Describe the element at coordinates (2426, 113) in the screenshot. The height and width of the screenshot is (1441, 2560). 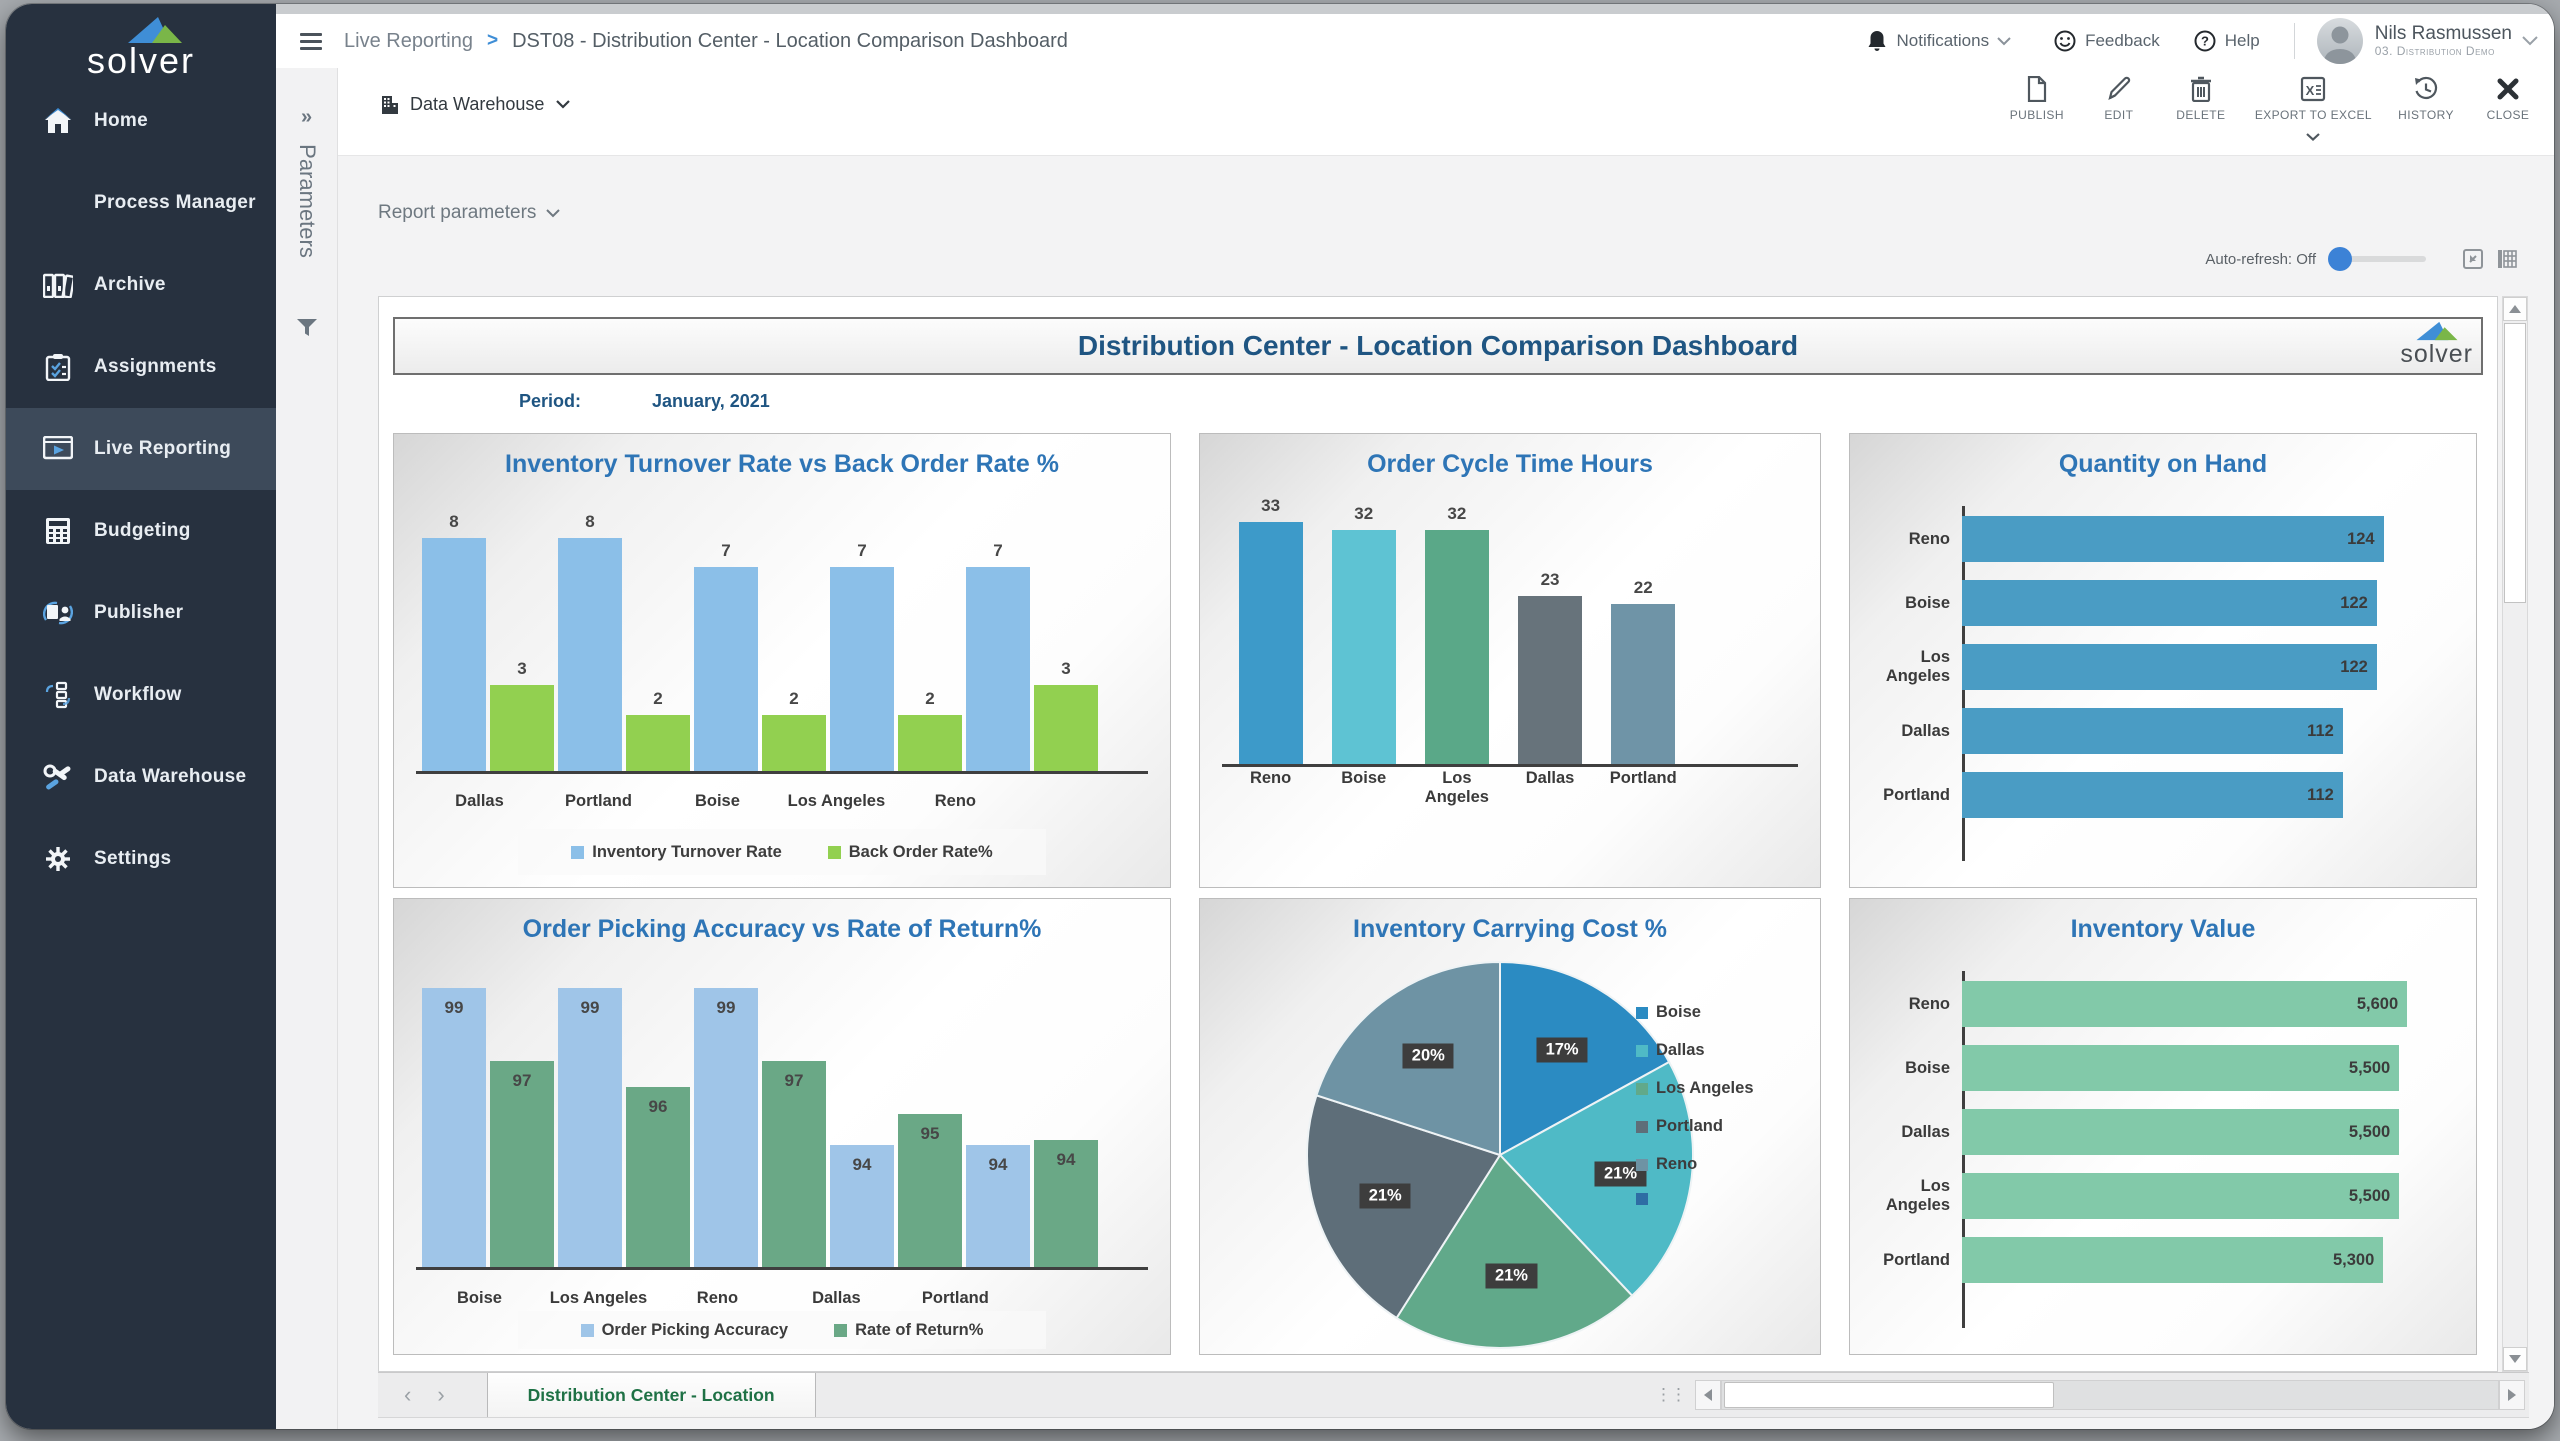
I see `history-button: HISTORY` at that location.